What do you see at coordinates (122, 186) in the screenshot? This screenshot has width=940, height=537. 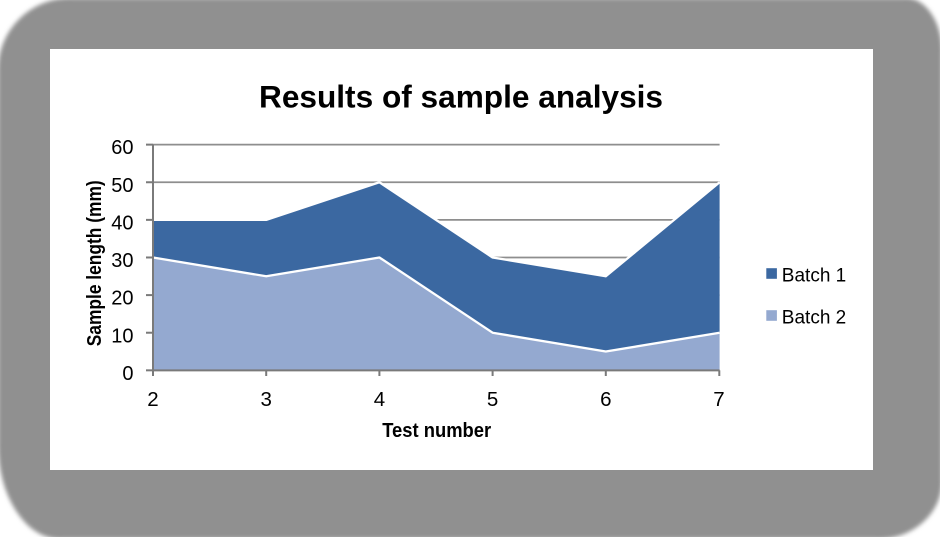 I see `svg-text: 50` at bounding box center [122, 186].